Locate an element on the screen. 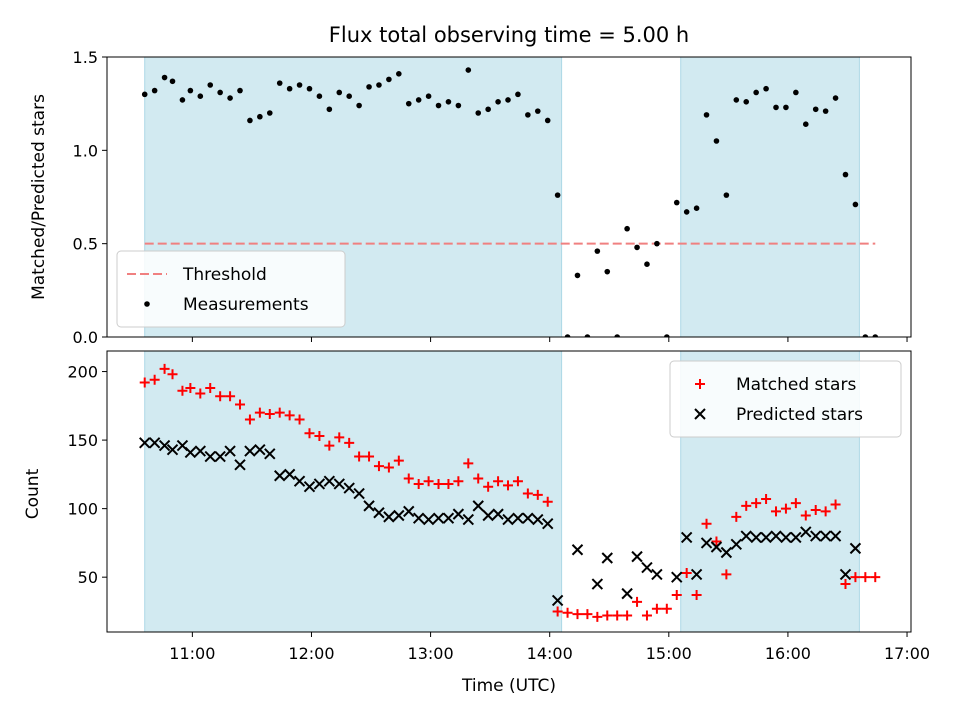 The height and width of the screenshot is (720, 960). legend-label-threshold: Threshold is located at coordinates (224, 275).